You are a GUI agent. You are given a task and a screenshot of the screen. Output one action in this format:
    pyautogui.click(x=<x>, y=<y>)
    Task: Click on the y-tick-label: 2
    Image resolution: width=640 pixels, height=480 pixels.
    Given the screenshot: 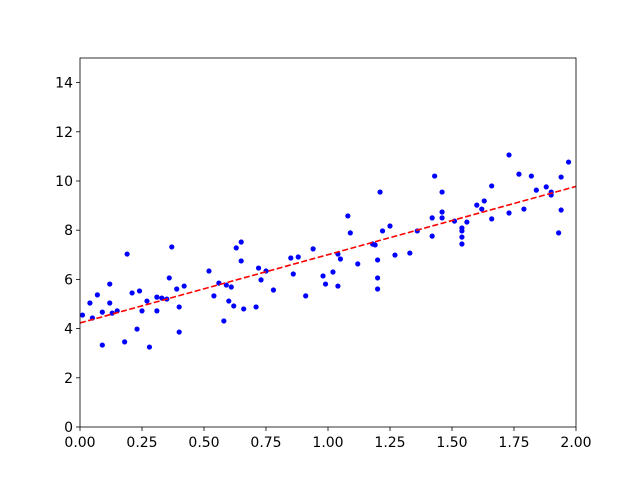 What is the action you would take?
    pyautogui.click(x=68, y=379)
    